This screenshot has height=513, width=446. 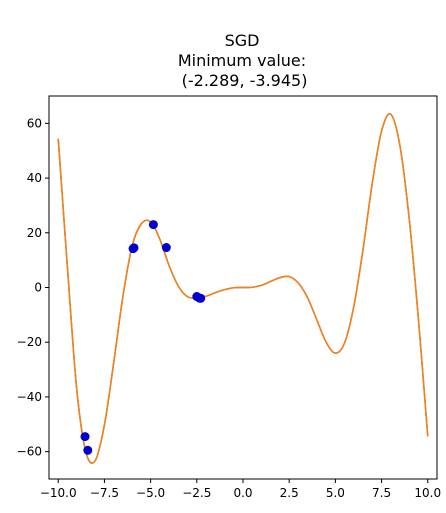 What do you see at coordinates (335, 493) in the screenshot?
I see `x-tick-label: 5.0` at bounding box center [335, 493].